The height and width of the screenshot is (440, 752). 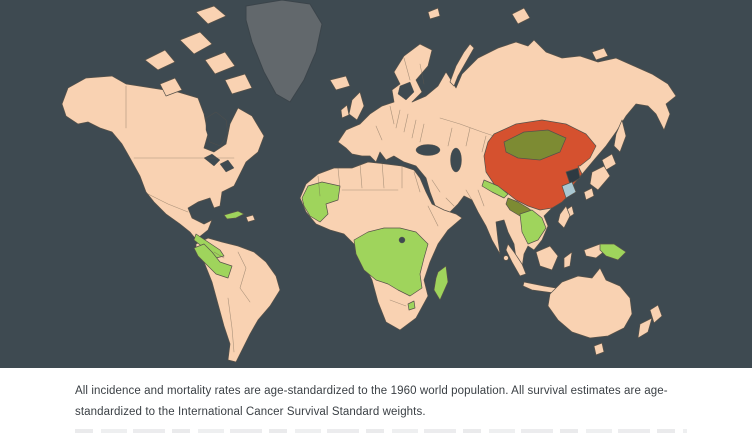 What do you see at coordinates (381, 431) in the screenshot?
I see `clipped-text-line` at bounding box center [381, 431].